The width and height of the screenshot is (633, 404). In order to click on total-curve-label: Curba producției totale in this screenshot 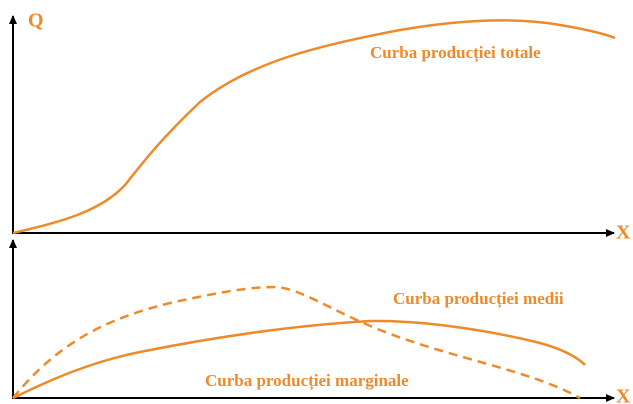, I will do `click(455, 53)`.